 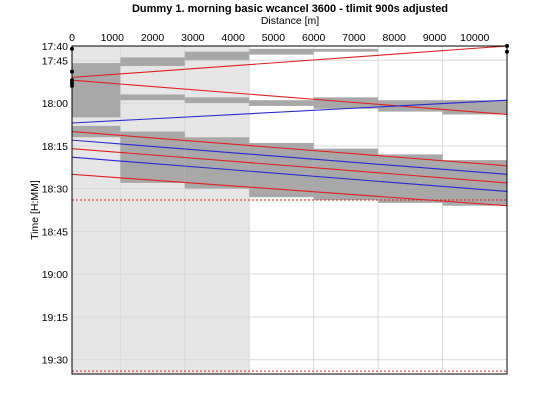 What do you see at coordinates (55, 104) in the screenshot?
I see `y-tick-label: 18:00` at bounding box center [55, 104].